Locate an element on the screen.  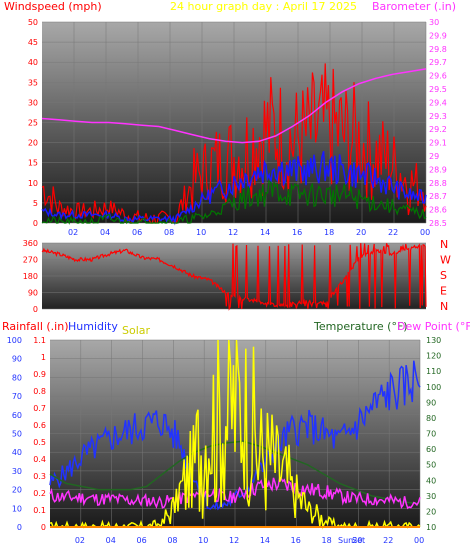
temperature-tick-label: 10 is located at coordinates (431, 527).